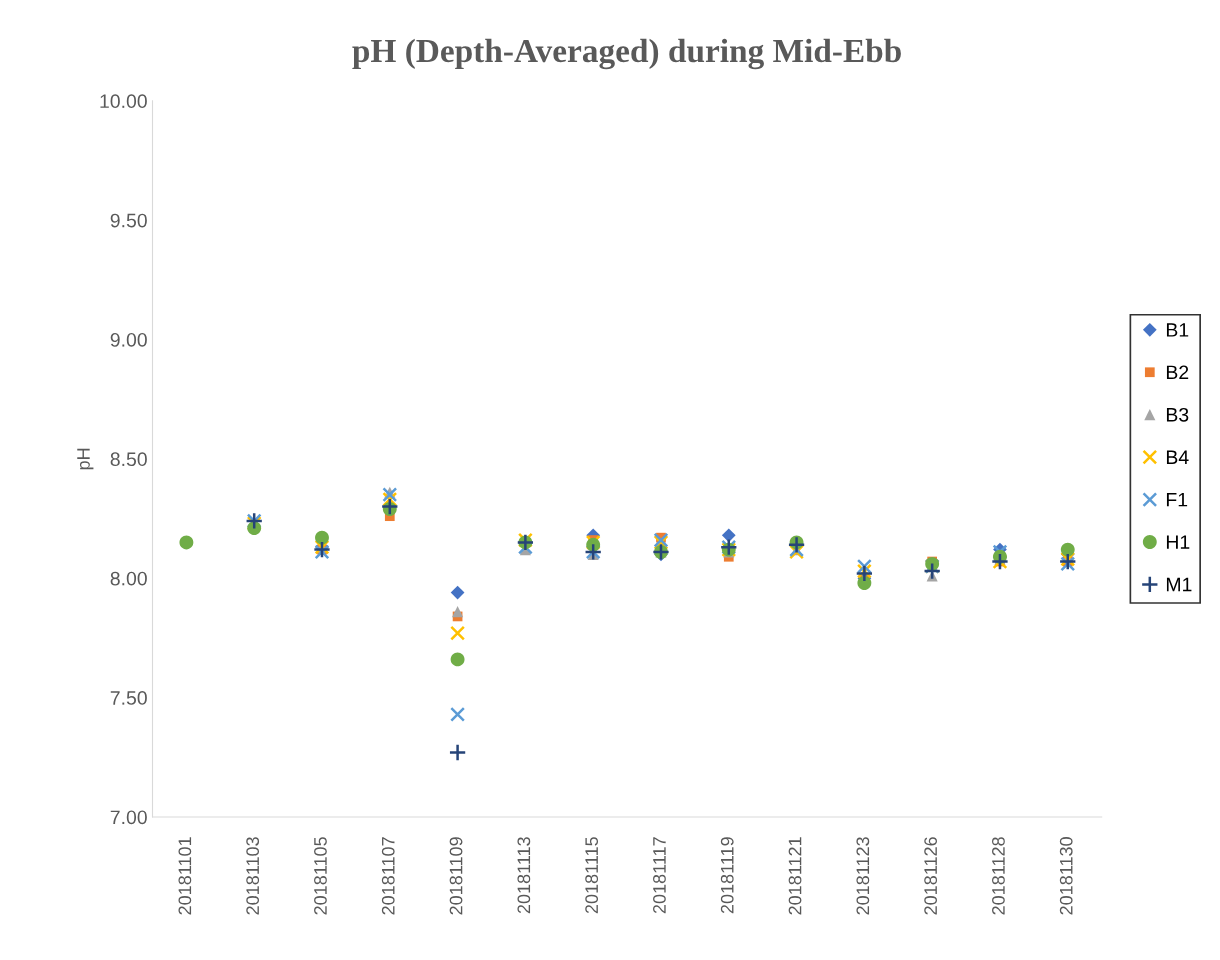 The height and width of the screenshot is (960, 1220). I want to click on x-tick-label: 20181128, so click(998, 876).